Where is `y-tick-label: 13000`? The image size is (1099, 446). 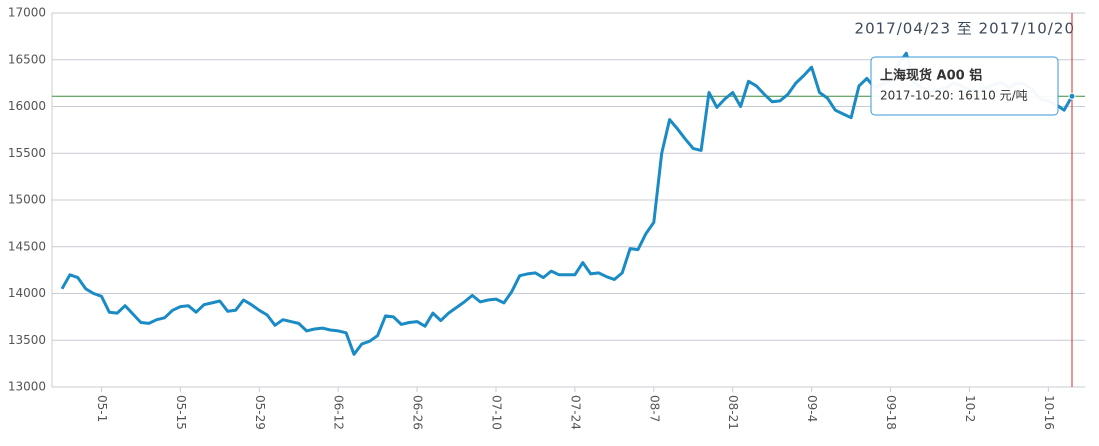 y-tick-label: 13000 is located at coordinates (27, 387).